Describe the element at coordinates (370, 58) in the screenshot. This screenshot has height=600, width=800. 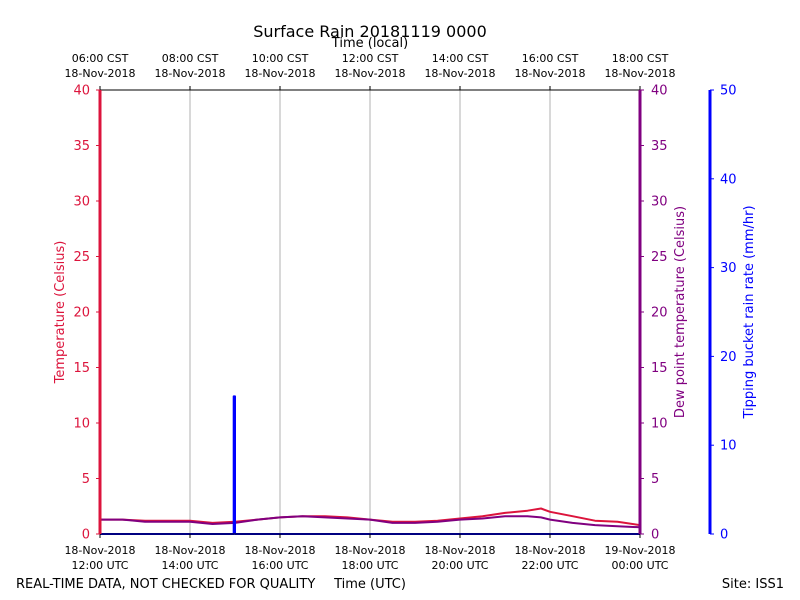
I see `x-top-tick-time: 12:00 CST` at that location.